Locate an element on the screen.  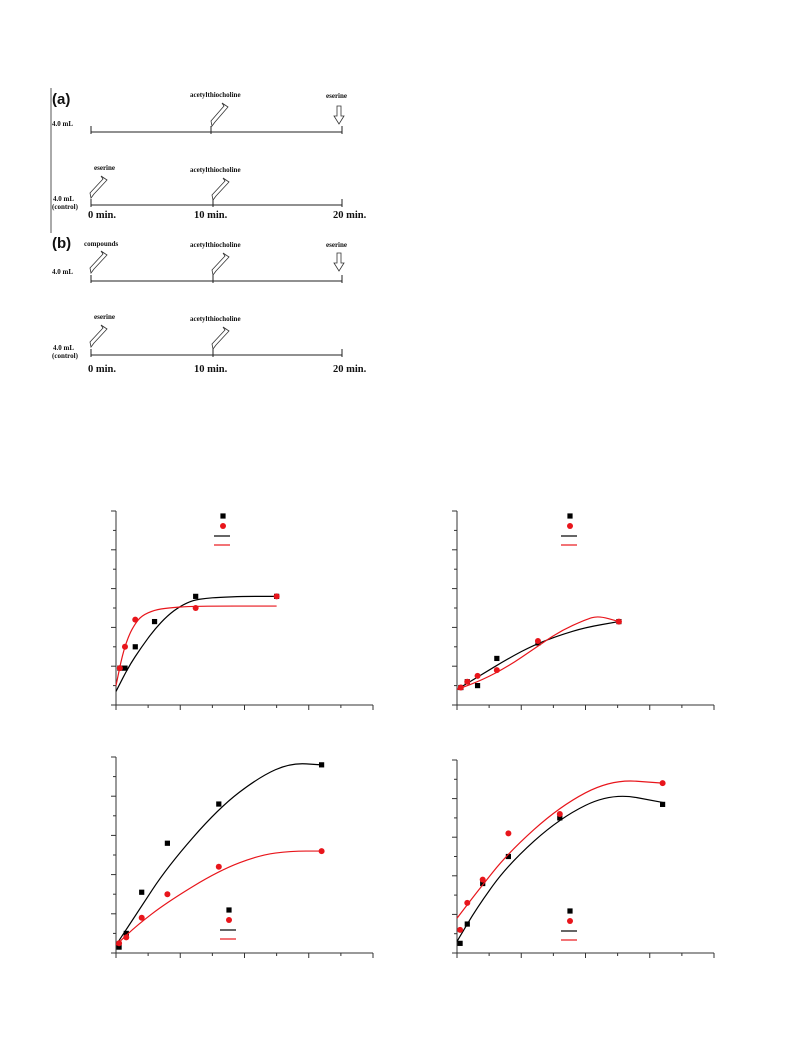
chart-panel-top-right is located at coordinates (583, 610).